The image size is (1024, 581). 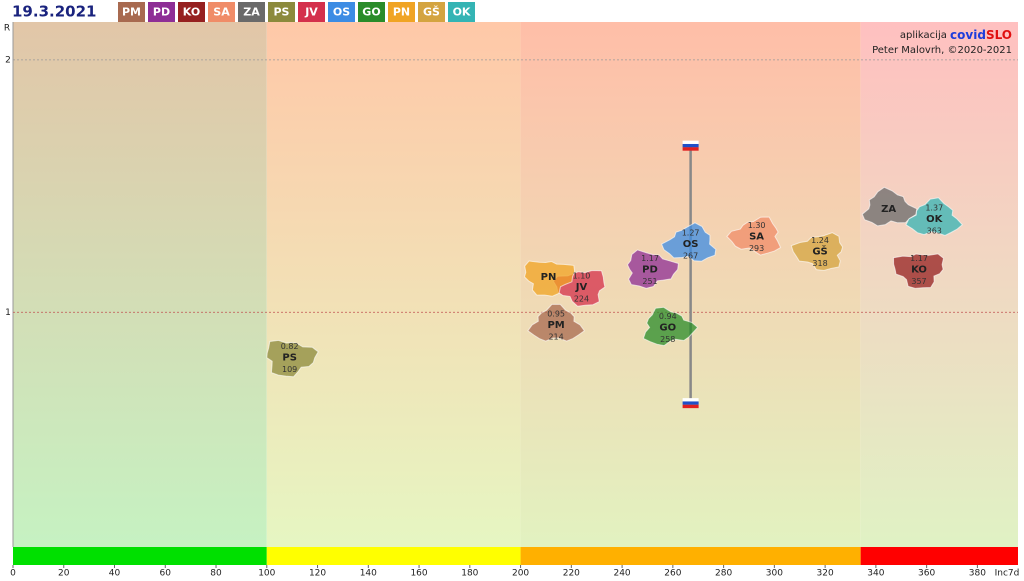 What do you see at coordinates (668, 316) in the screenshot?
I see `r-label: 0.94` at bounding box center [668, 316].